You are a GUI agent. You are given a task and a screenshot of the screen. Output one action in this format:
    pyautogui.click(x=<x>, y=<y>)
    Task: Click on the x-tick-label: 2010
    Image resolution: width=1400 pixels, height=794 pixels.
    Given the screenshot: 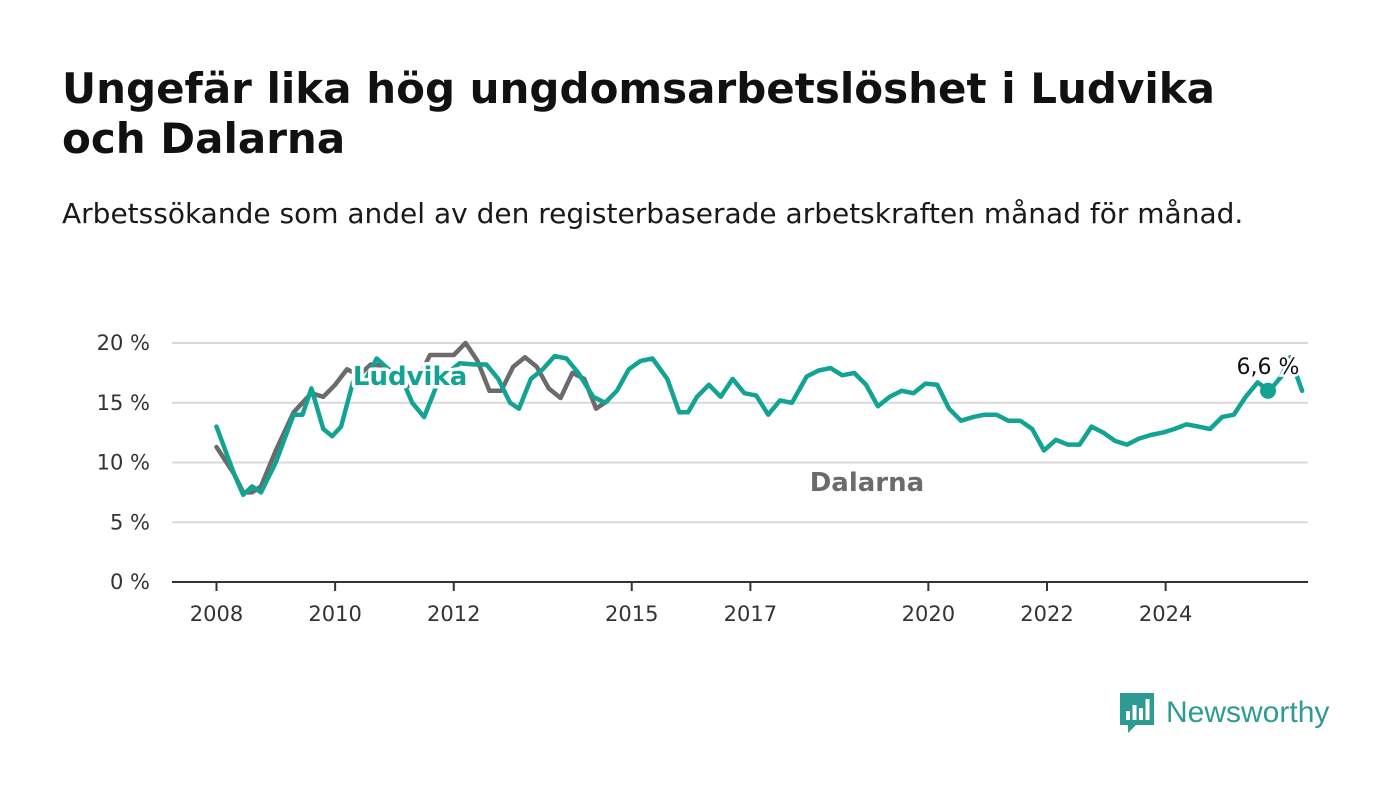 What is the action you would take?
    pyautogui.click(x=334, y=614)
    